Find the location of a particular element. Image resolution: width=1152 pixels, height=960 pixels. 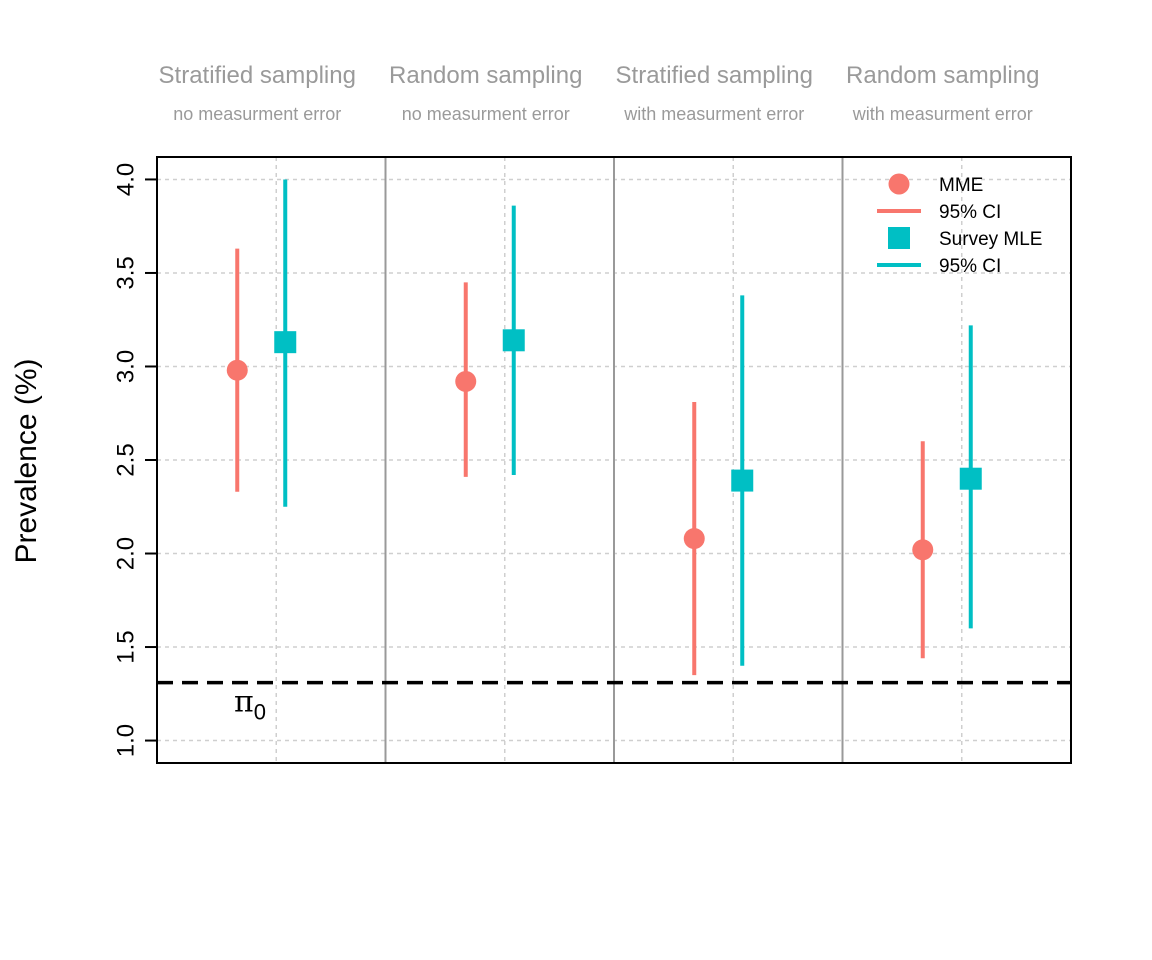

y-axis: 1.0 1.5 2.0 2.5 3.0 3.5 4.0 is located at coordinates (134, 460).